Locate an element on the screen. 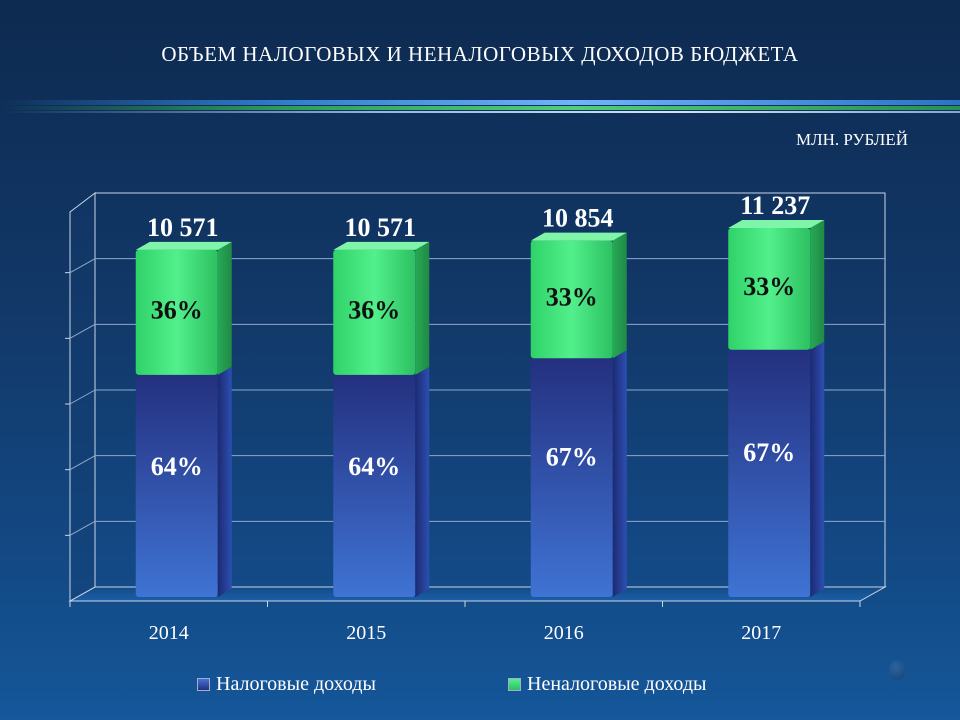  x-tick-label: 2014 is located at coordinates (169, 633).